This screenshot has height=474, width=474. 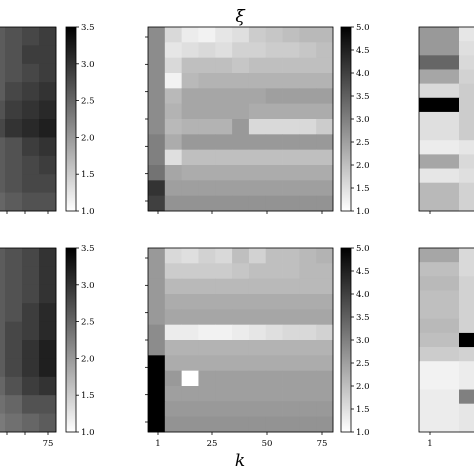 I want to click on x-tick-label: 75, so click(x=48, y=444).